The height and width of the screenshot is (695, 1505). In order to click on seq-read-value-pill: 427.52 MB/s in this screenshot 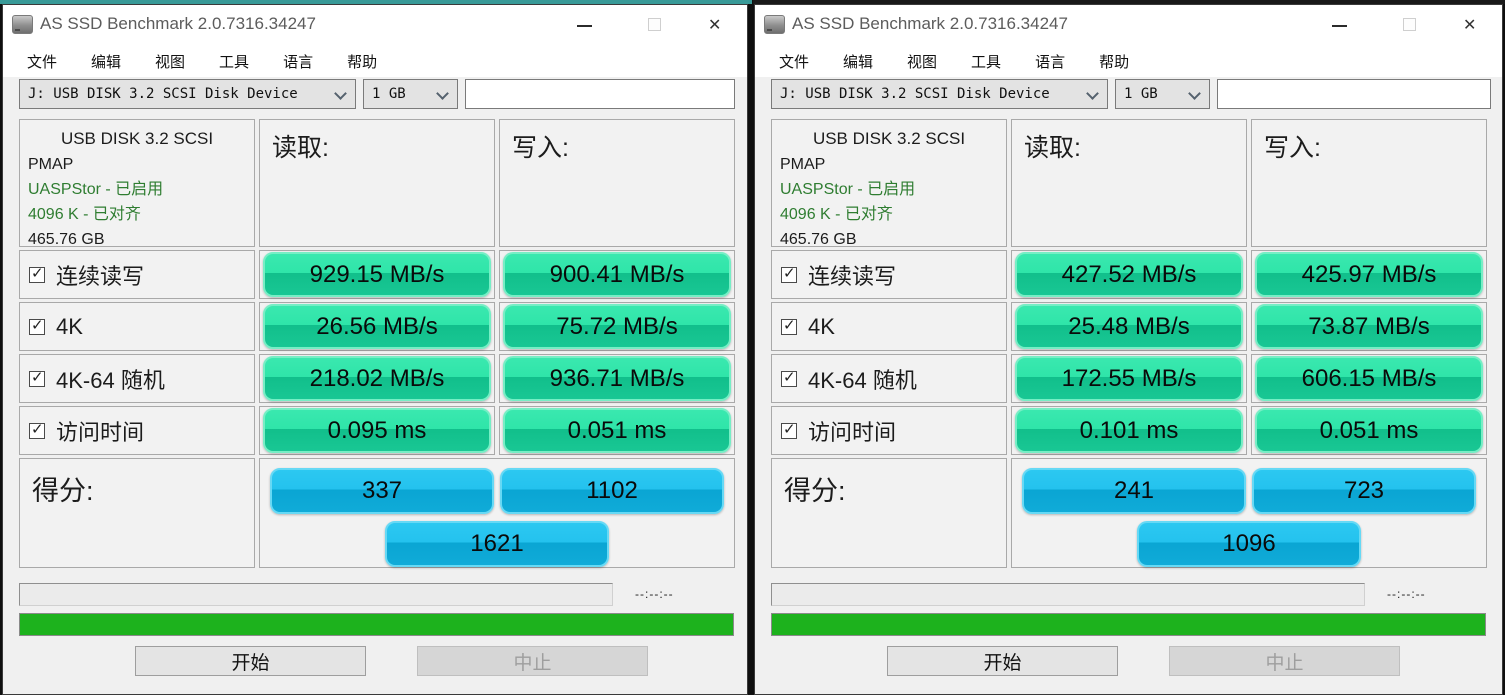, I will do `click(1129, 274)`.